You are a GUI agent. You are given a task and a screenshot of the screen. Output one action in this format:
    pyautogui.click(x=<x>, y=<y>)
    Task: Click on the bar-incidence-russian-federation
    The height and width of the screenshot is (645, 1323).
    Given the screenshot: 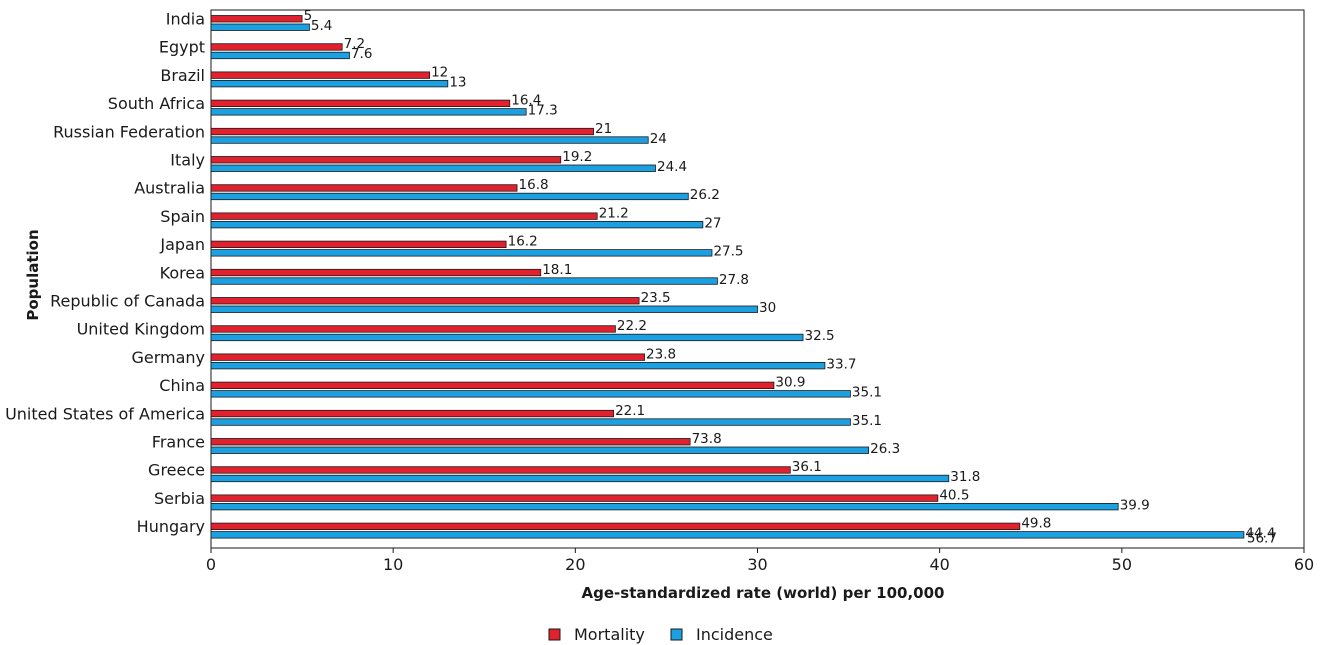 What is the action you would take?
    pyautogui.click(x=429, y=140)
    